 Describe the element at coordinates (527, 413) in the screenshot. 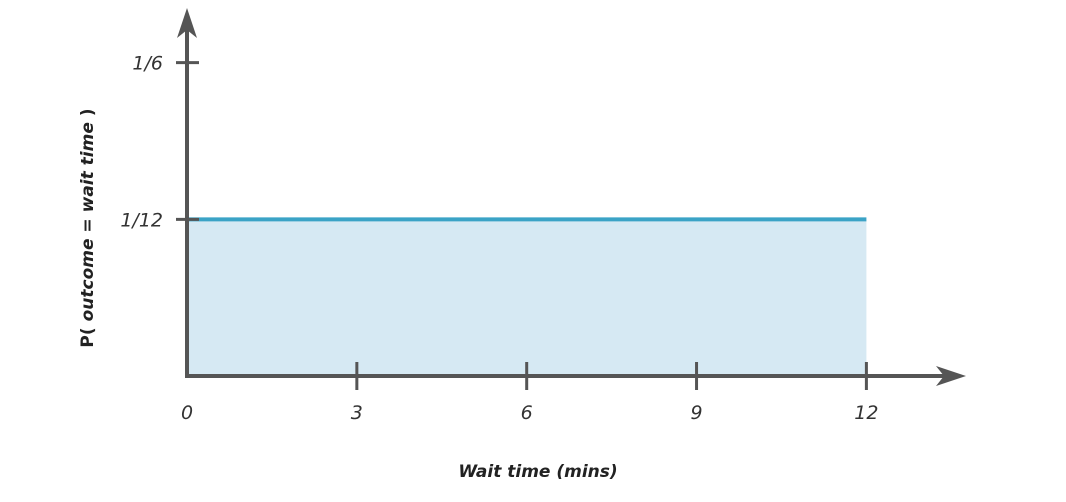

I see `x-tick-label: 6` at that location.